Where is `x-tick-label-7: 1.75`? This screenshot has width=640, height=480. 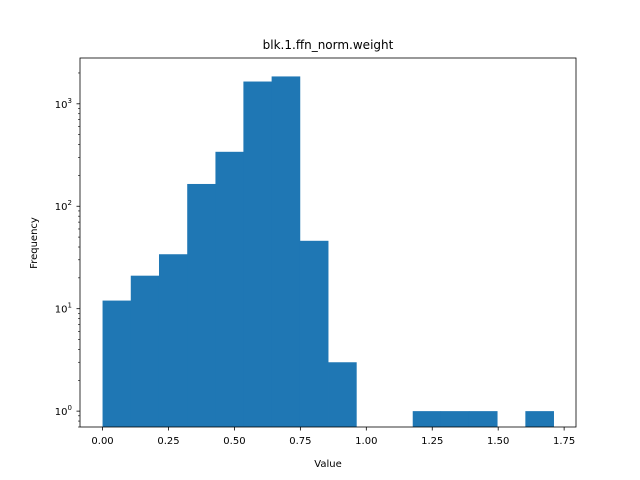
x-tick-label-7: 1.75 is located at coordinates (564, 441).